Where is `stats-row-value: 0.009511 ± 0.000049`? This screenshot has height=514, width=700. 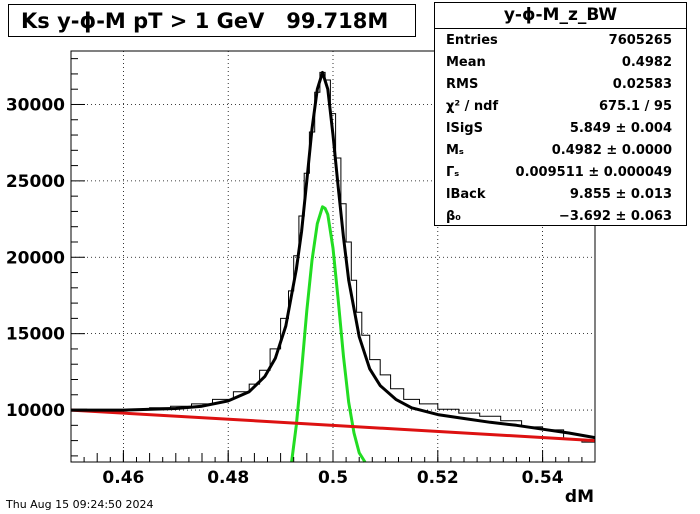 stats-row-value: 0.009511 ± 0.000049 is located at coordinates (593, 172).